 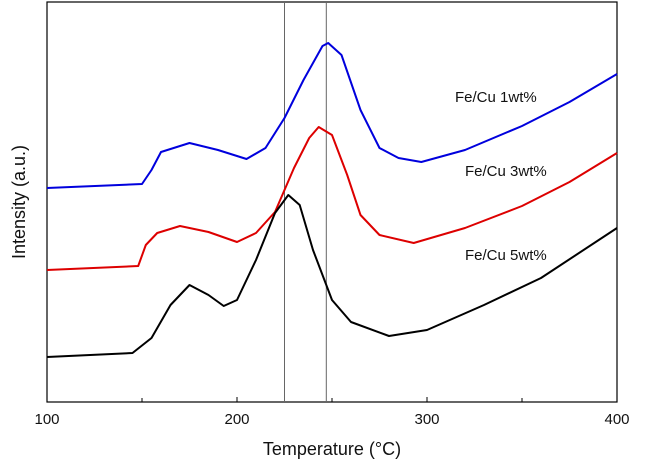 I want to click on x-tick-label: 400, so click(x=616, y=419).